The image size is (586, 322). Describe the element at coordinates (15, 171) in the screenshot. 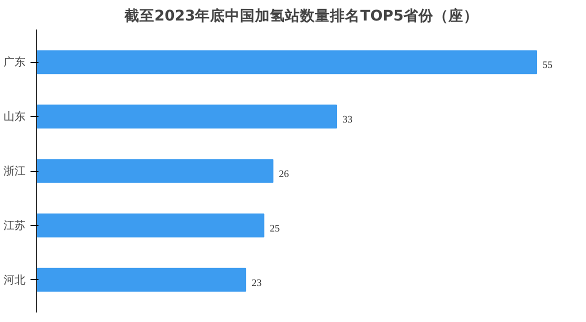

I see `y-tick-label: 浙江` at that location.